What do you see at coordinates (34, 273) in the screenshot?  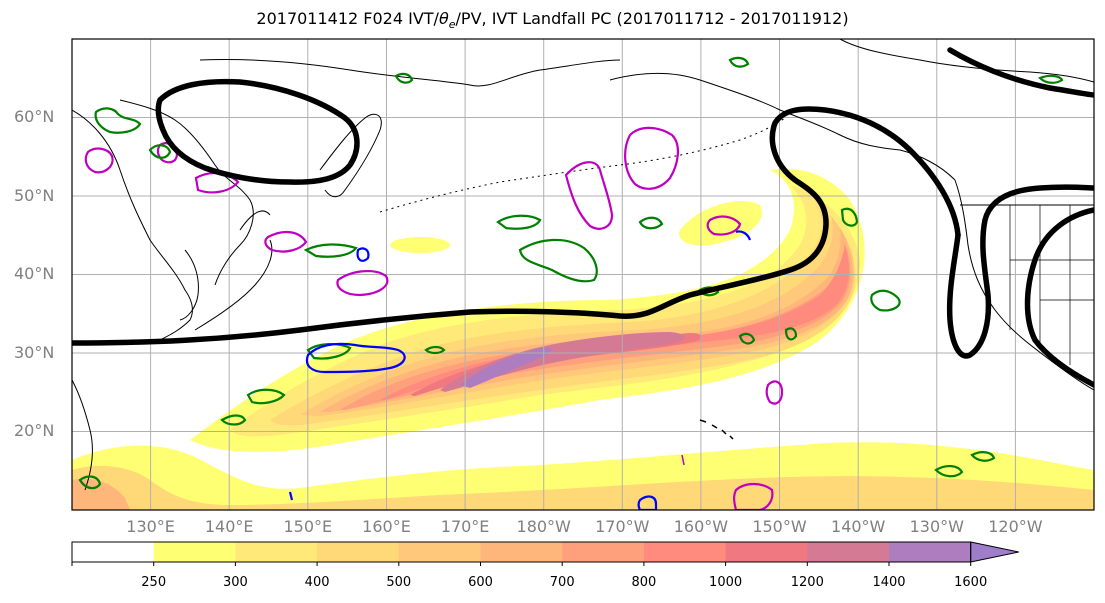 I see `lat-label-40n: 40°N` at bounding box center [34, 273].